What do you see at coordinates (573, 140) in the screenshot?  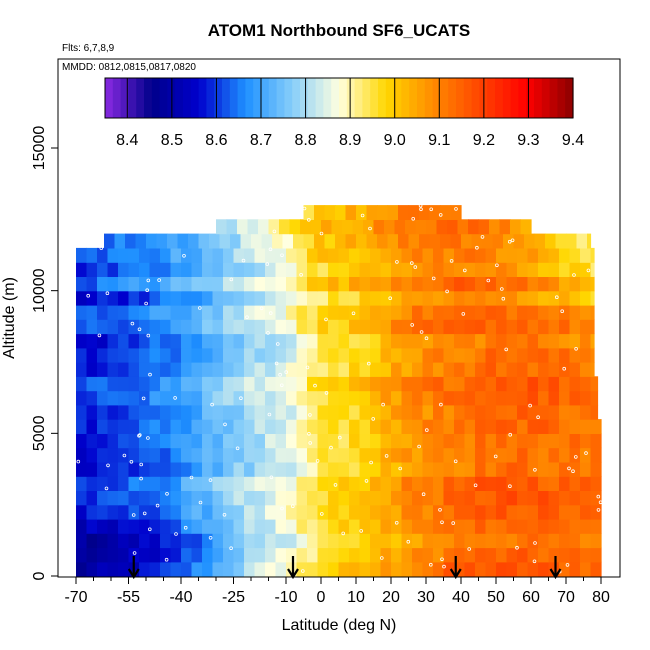 I see `colorbar-tick-label: 9.4` at bounding box center [573, 140].